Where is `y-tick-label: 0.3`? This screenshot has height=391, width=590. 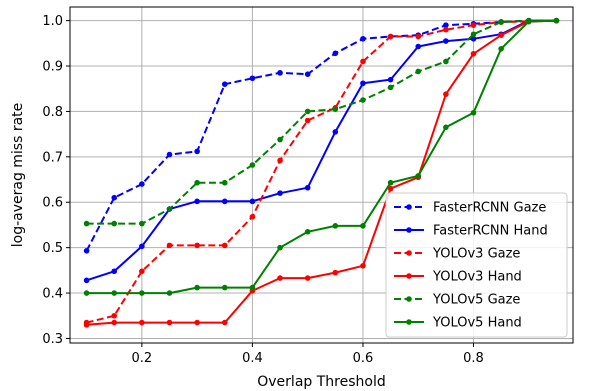
y-tick-label: 0.3 is located at coordinates (52, 339).